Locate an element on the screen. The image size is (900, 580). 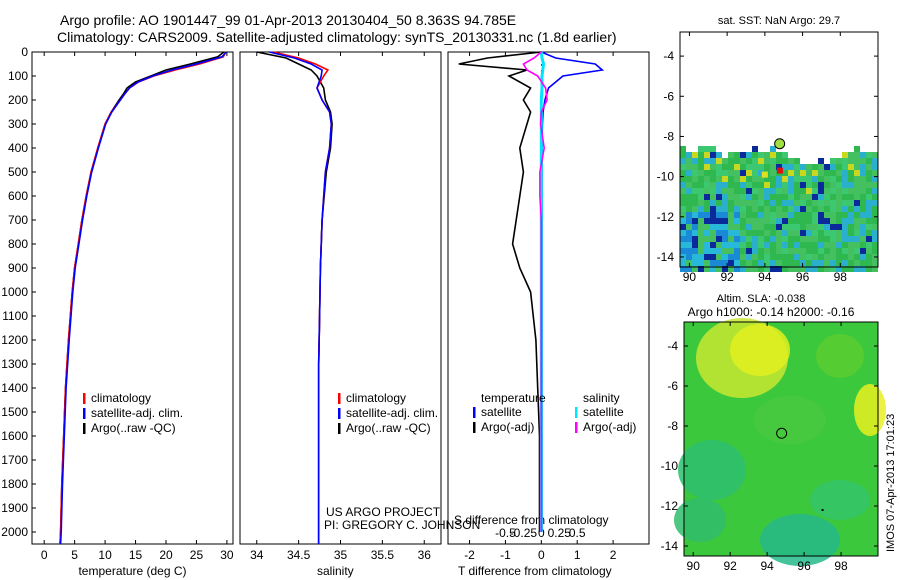
difference-series-salinity Argo(-adj) is located at coordinates (535, 291).